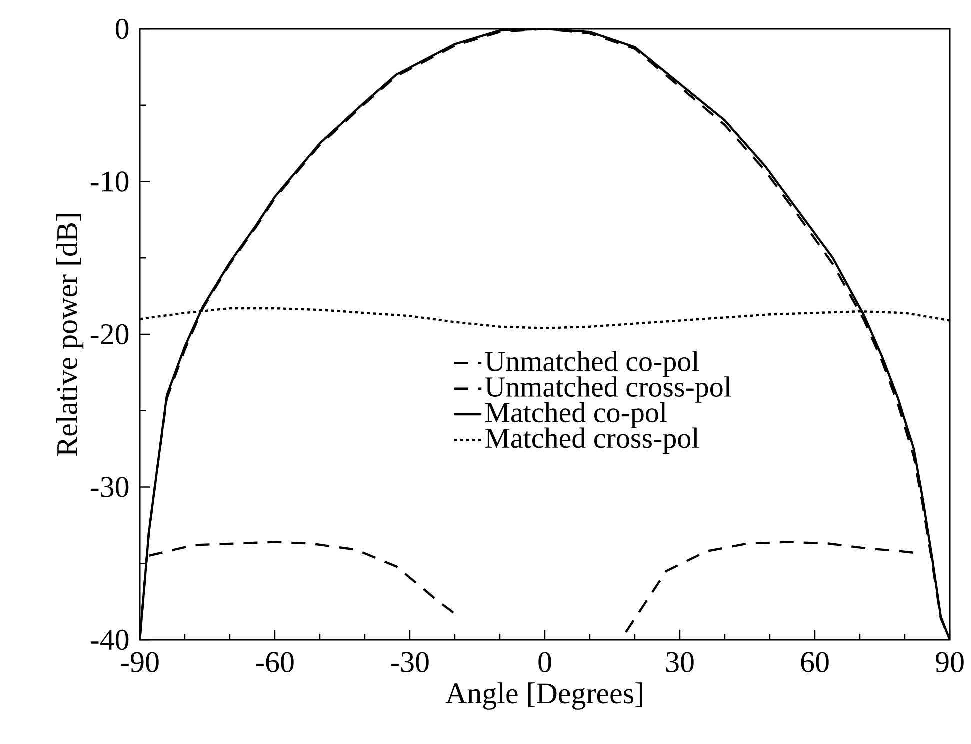 Image resolution: width=971 pixels, height=744 pixels. Describe the element at coordinates (109, 182) in the screenshot. I see `y-tick-label: -10` at that location.